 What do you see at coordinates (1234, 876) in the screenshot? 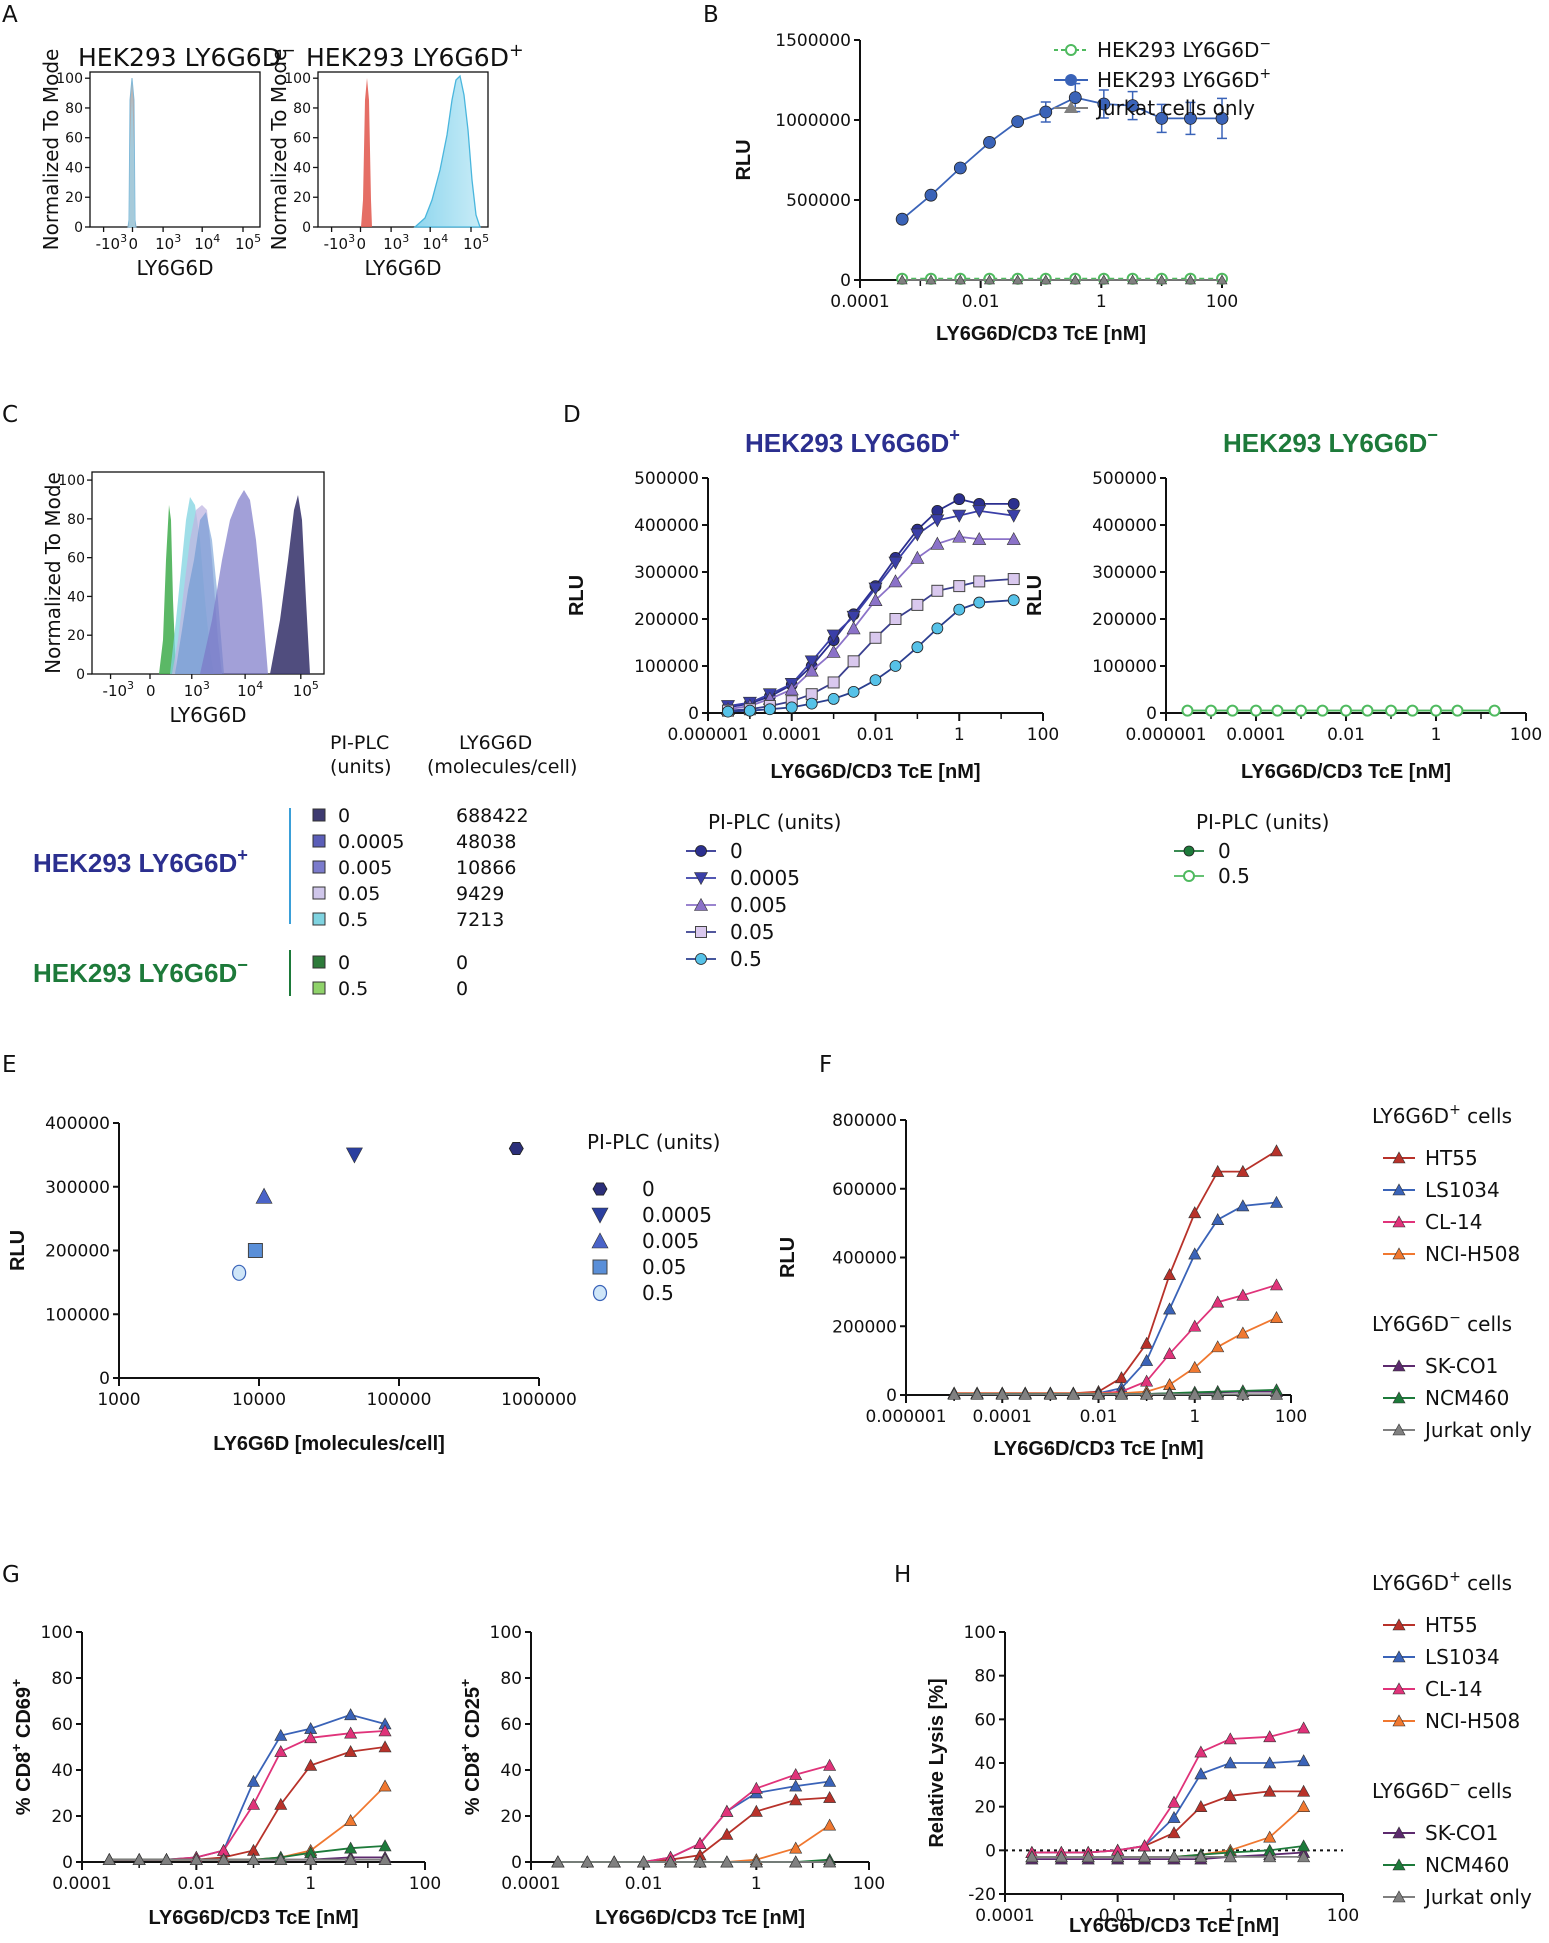
I see `legend-dm-label-1: 0.5` at bounding box center [1234, 876].